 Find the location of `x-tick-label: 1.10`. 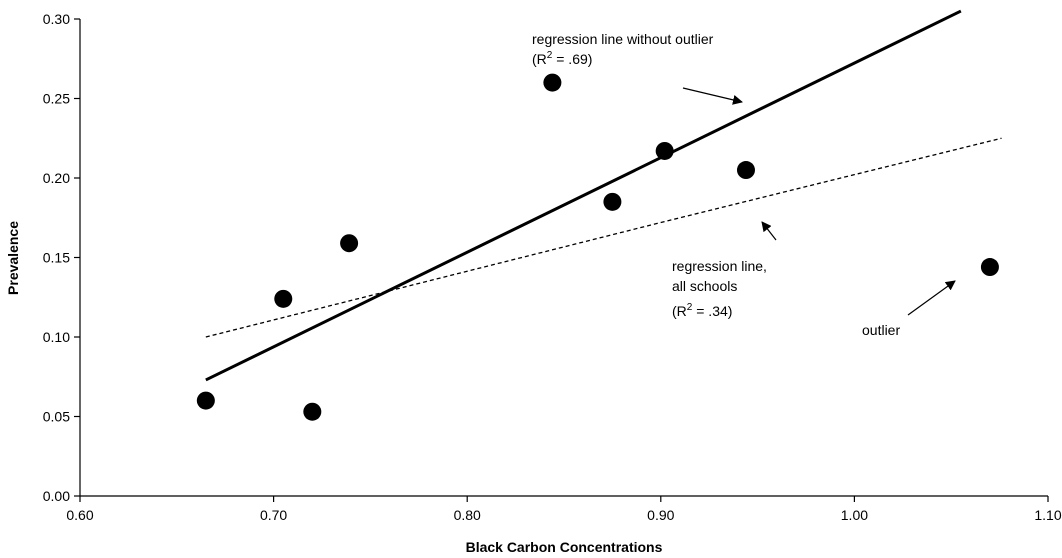

x-tick-label: 1.10 is located at coordinates (1047, 515).